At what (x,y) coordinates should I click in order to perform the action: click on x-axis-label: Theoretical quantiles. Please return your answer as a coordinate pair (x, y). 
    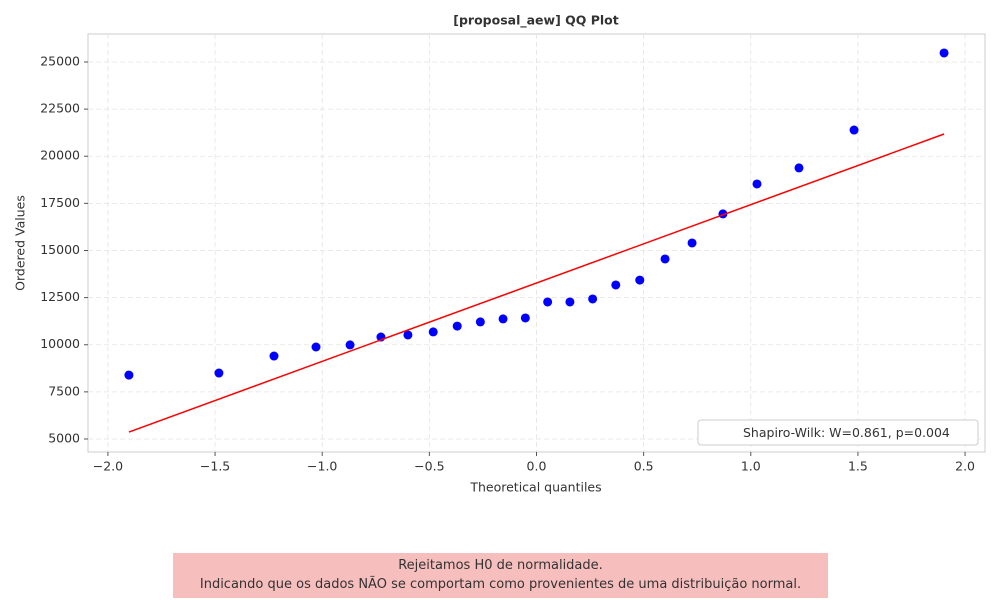
    Looking at the image, I should click on (535, 487).